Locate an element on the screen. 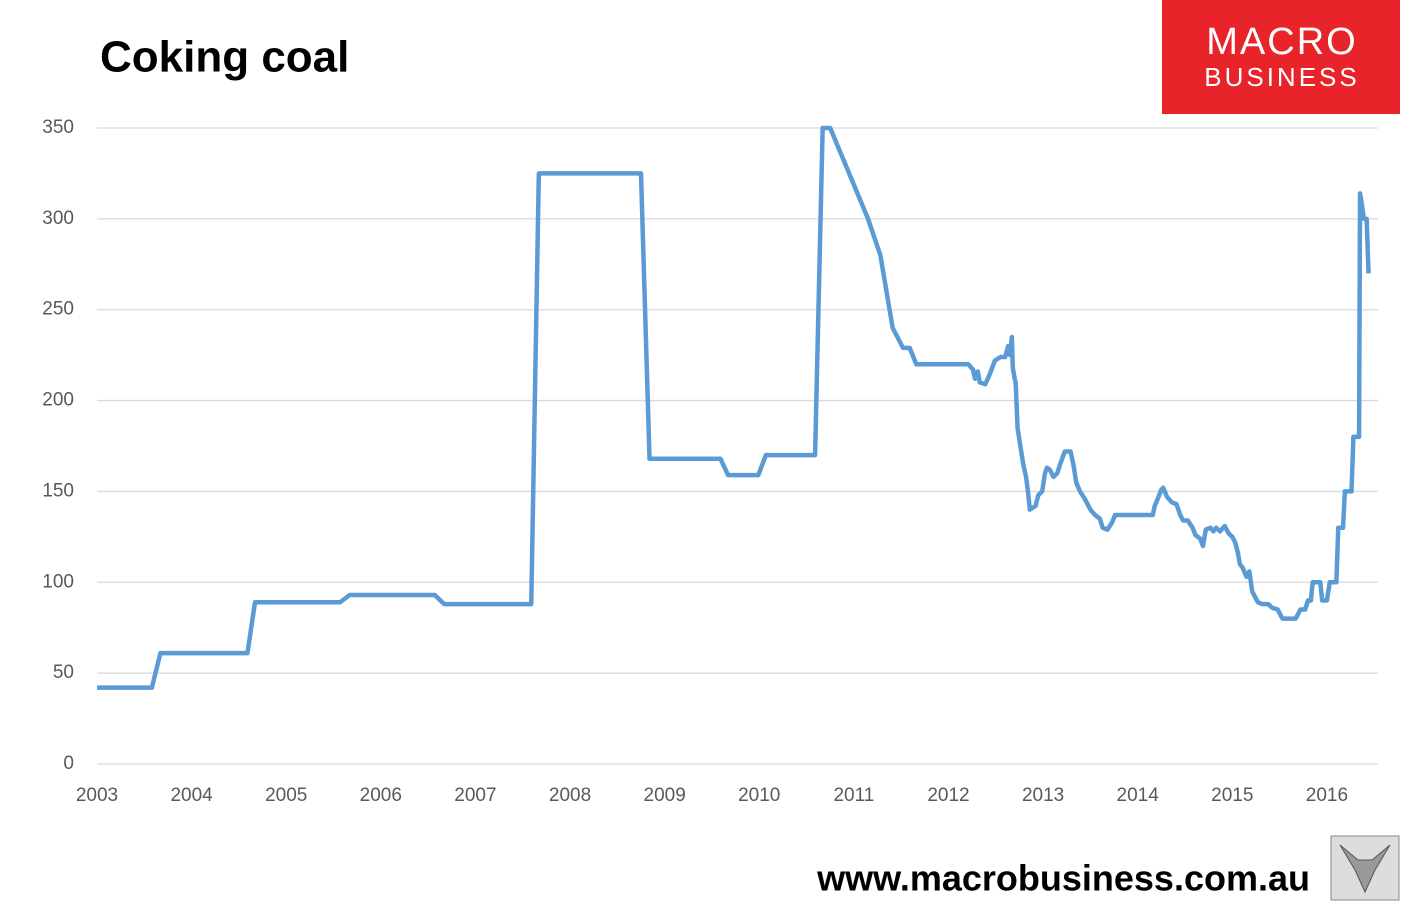 The height and width of the screenshot is (903, 1402). logo-line1: MACRO is located at coordinates (1281, 42).